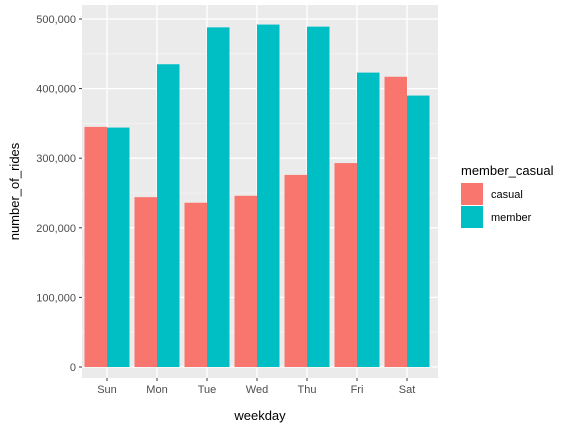 This screenshot has width=577, height=429. What do you see at coordinates (56, 90) in the screenshot?
I see `y-tick-label: 400,000` at bounding box center [56, 90].